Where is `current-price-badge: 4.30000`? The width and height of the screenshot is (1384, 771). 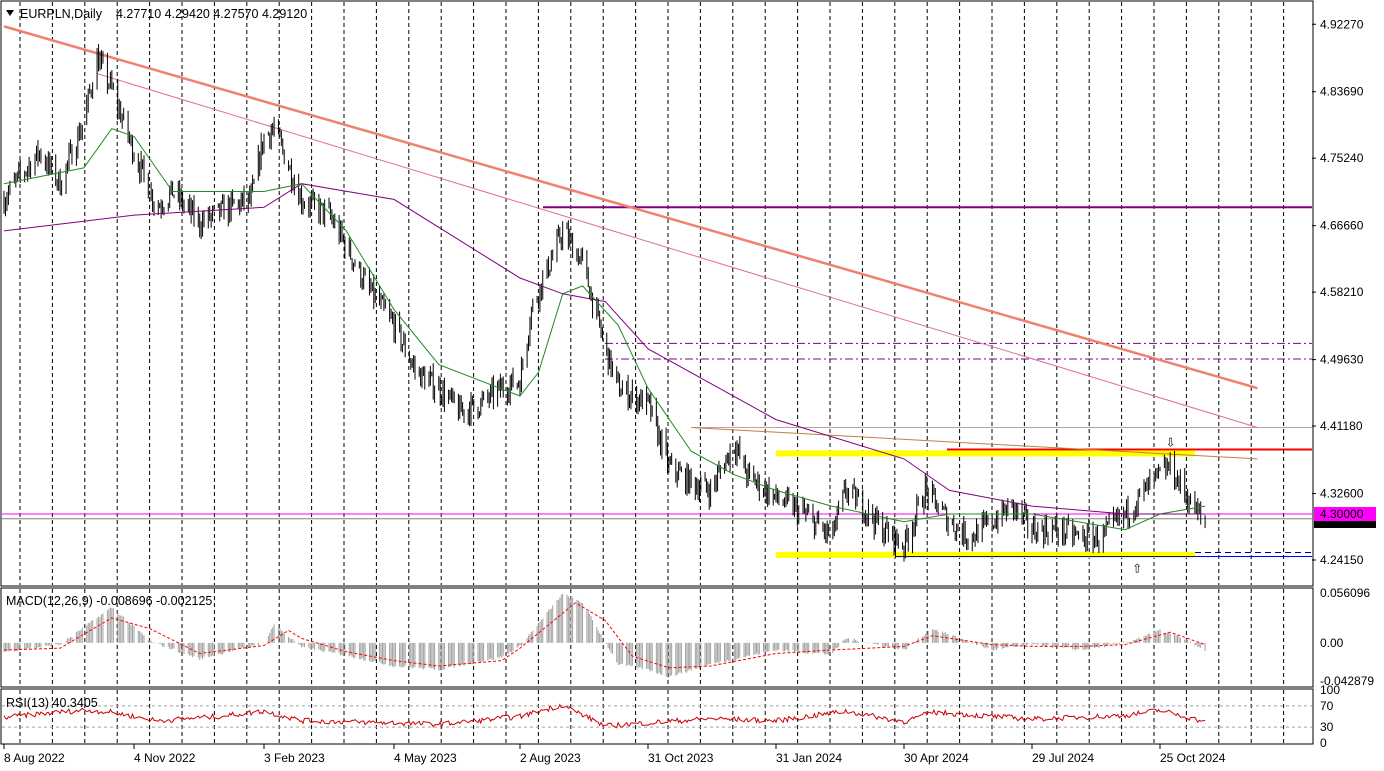
current-price-badge: 4.30000 is located at coordinates (1345, 517).